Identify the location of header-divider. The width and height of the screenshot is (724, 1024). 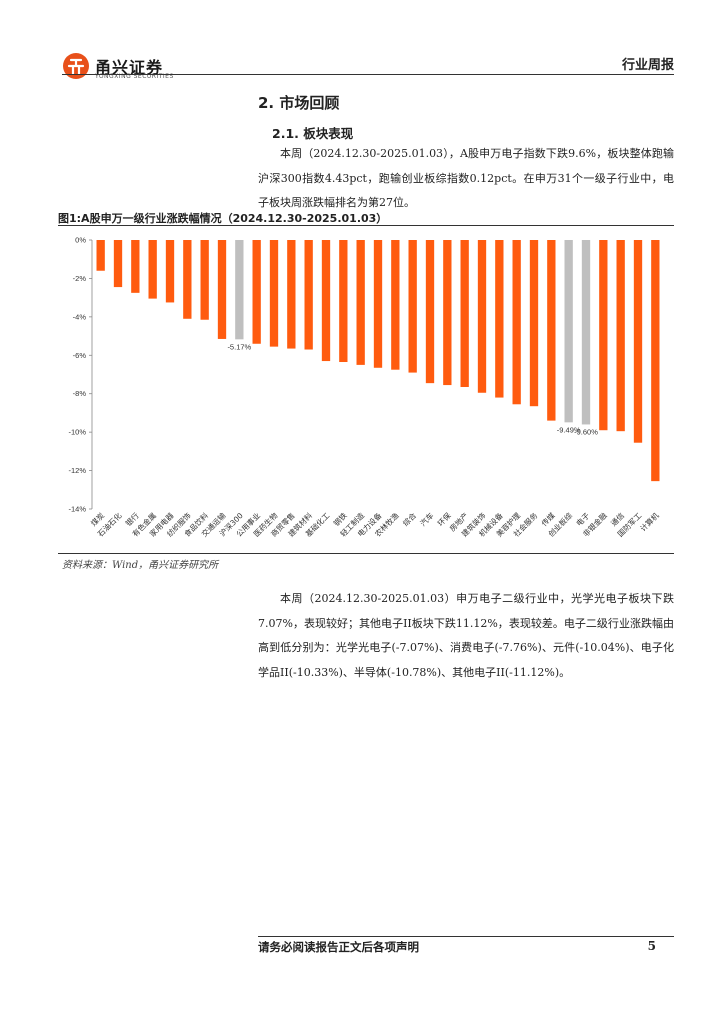
(368, 74).